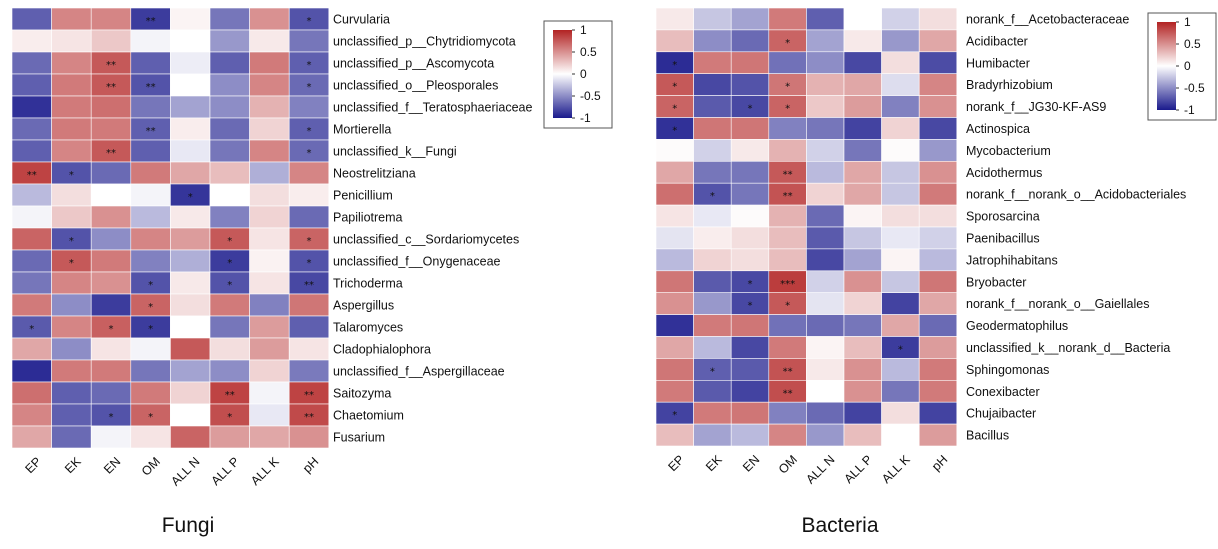 Image resolution: width=1218 pixels, height=549 pixels. What do you see at coordinates (1009, 85) in the screenshot?
I see `row-label: Bradyrhizobium` at bounding box center [1009, 85].